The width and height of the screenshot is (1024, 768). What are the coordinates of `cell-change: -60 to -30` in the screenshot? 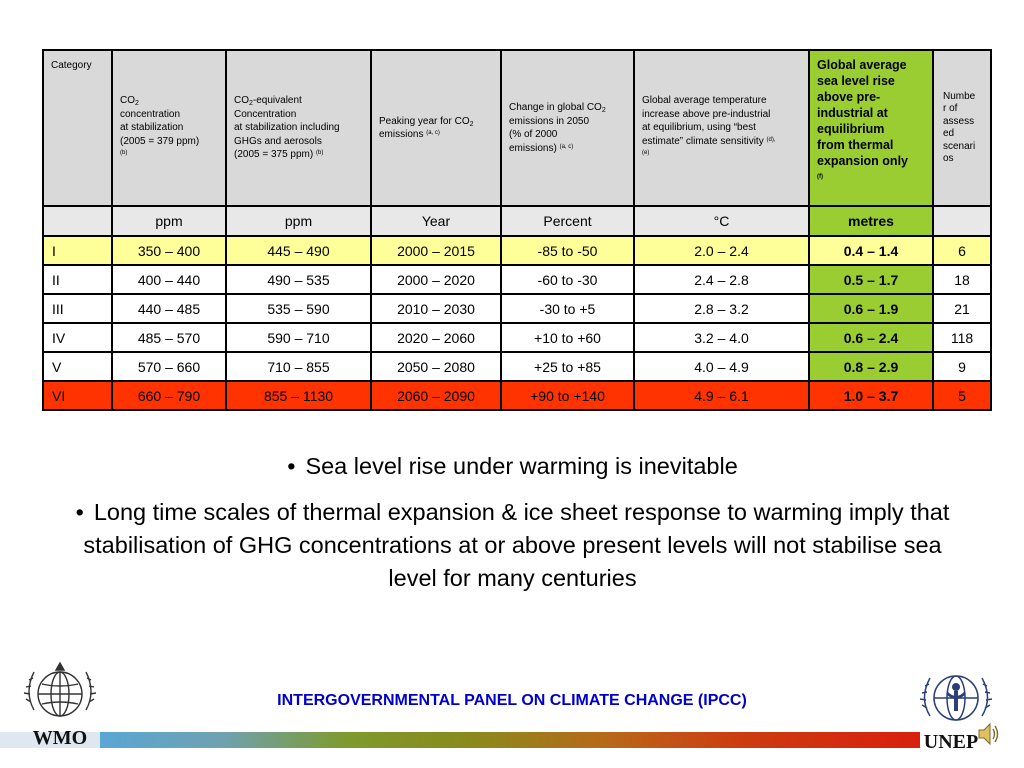 It's located at (567, 279).